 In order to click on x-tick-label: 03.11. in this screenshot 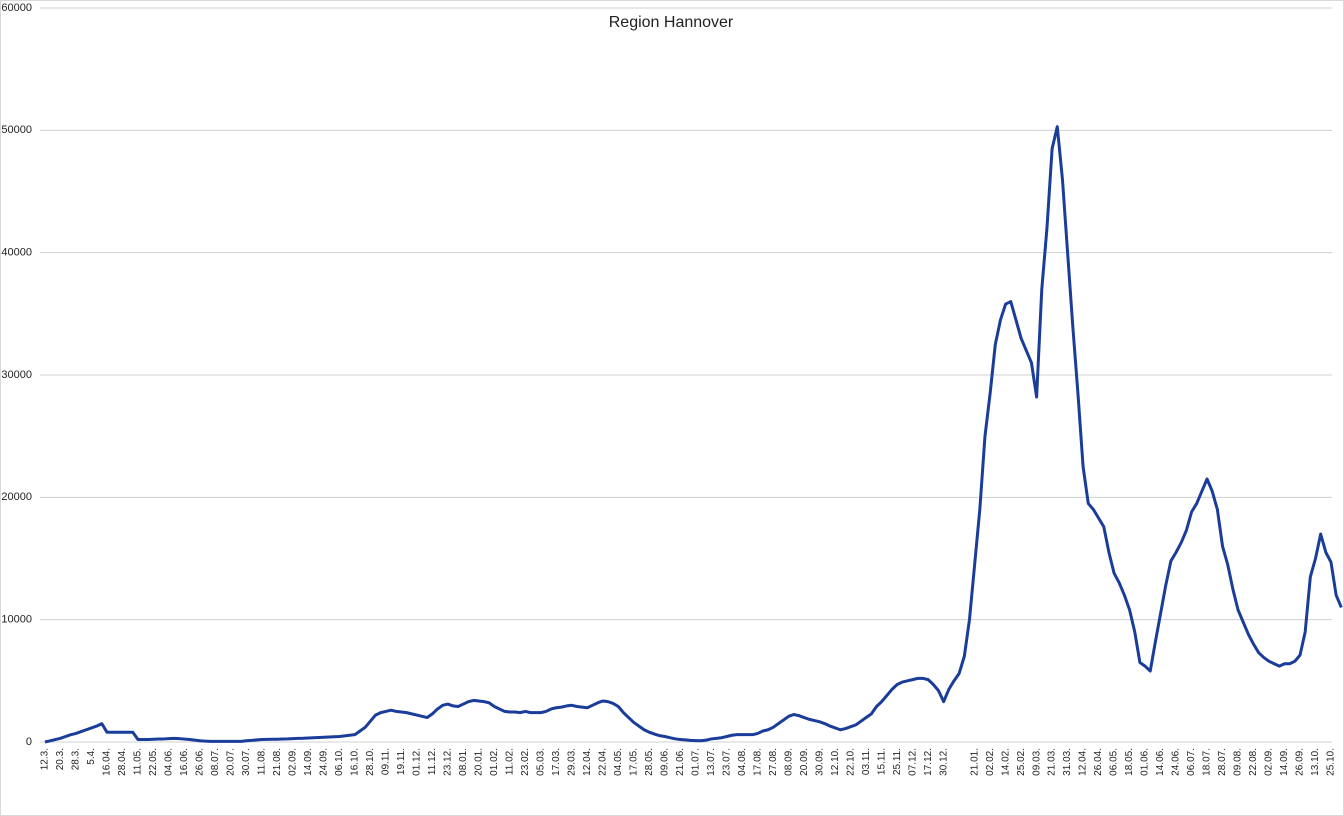, I will do `click(866, 761)`.